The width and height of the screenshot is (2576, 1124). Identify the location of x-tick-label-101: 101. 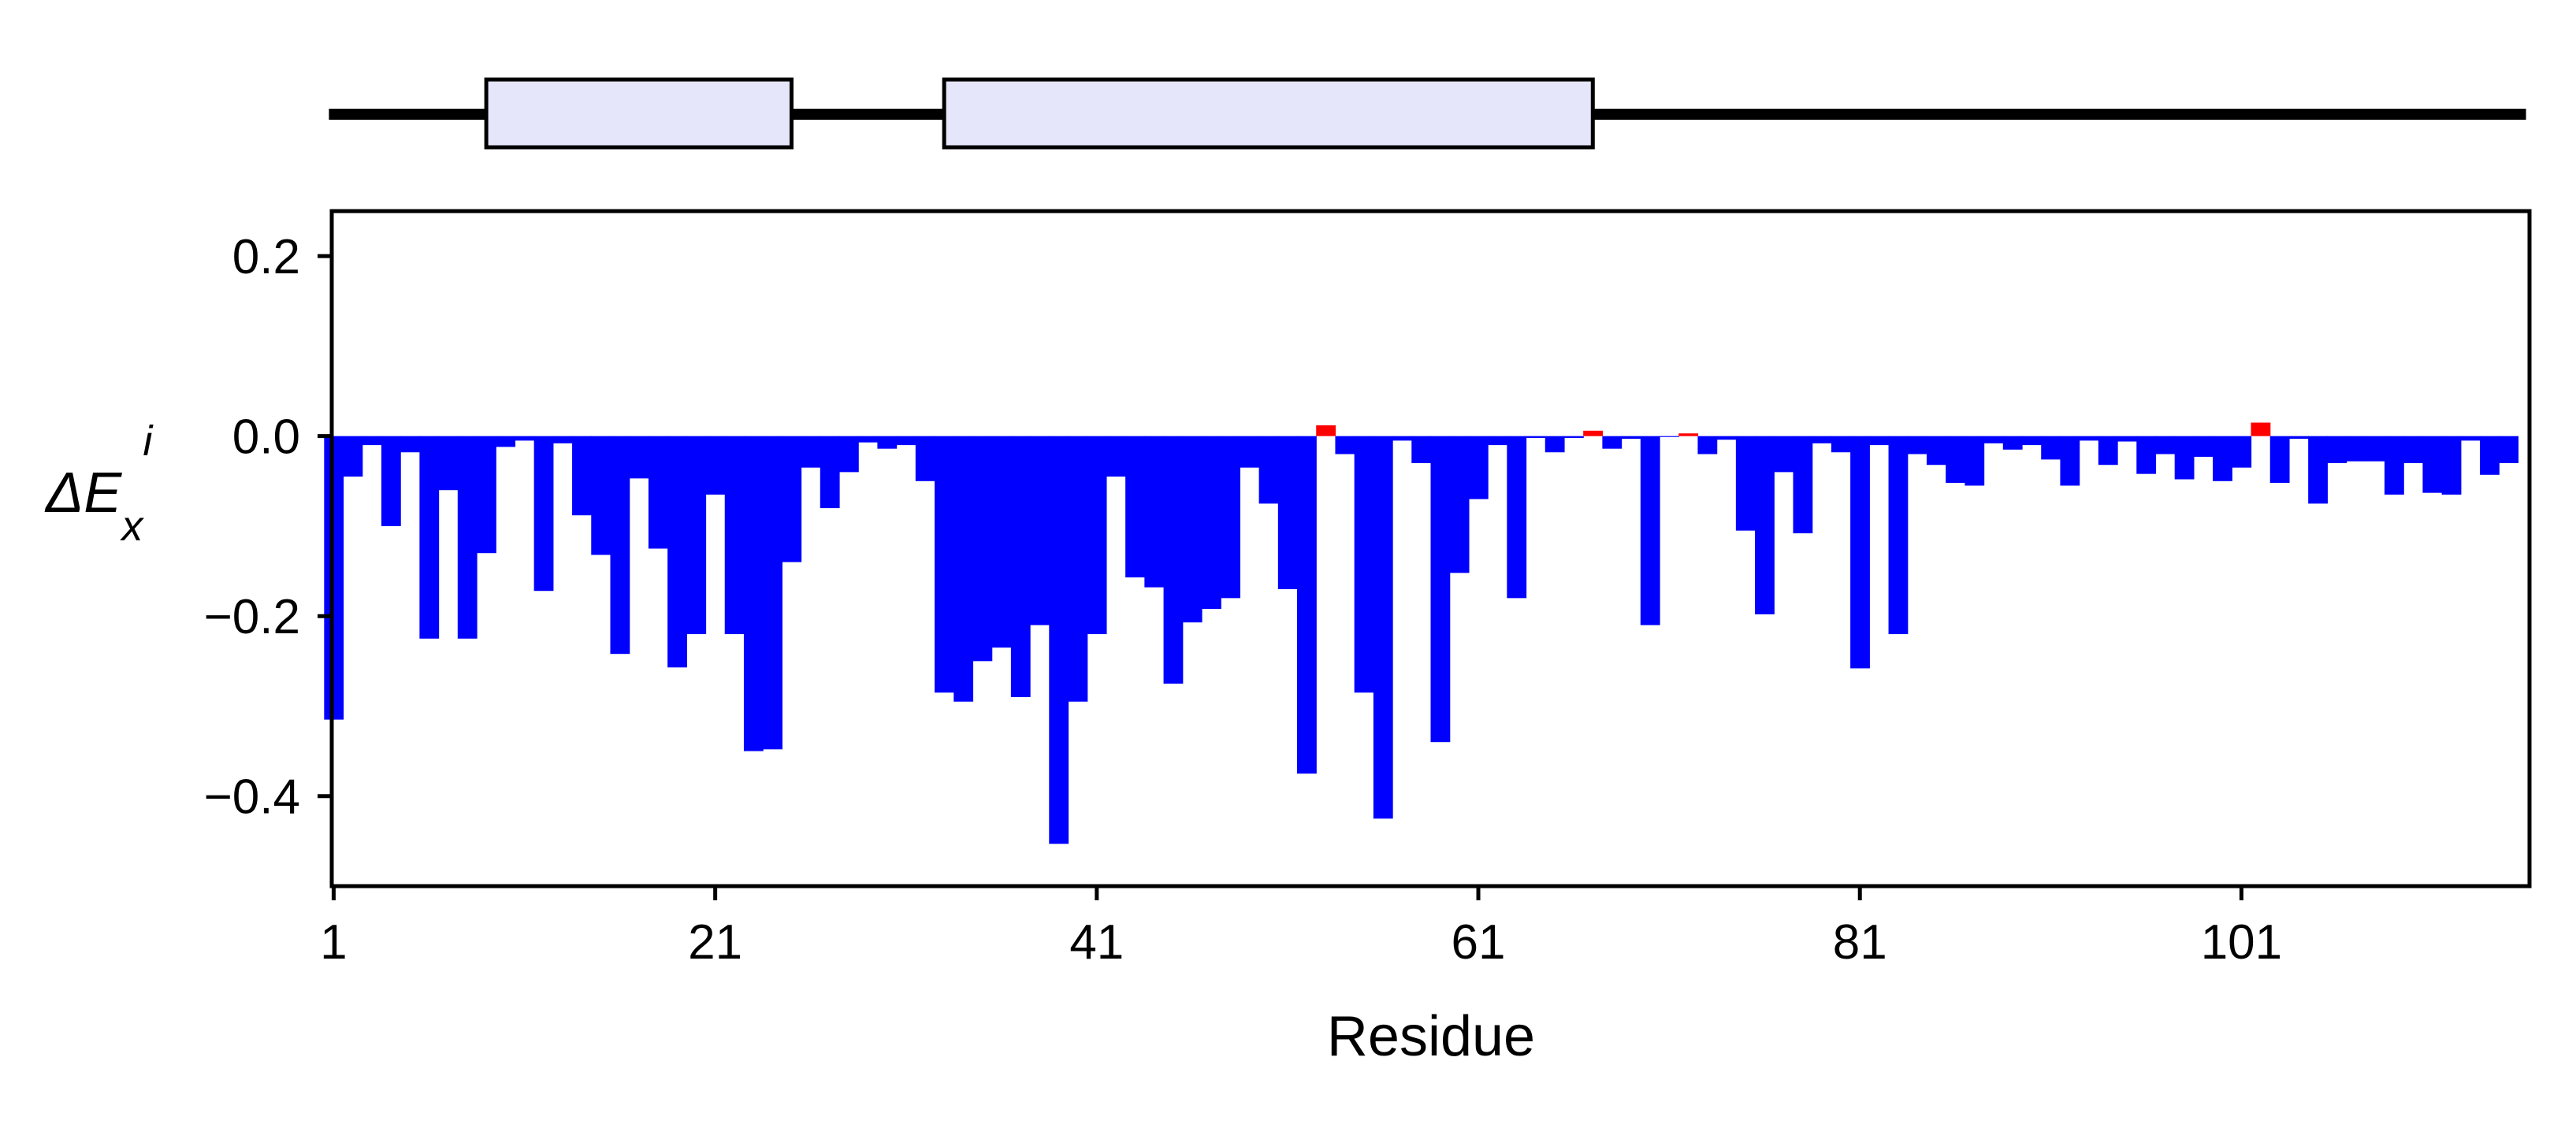
(2241, 943).